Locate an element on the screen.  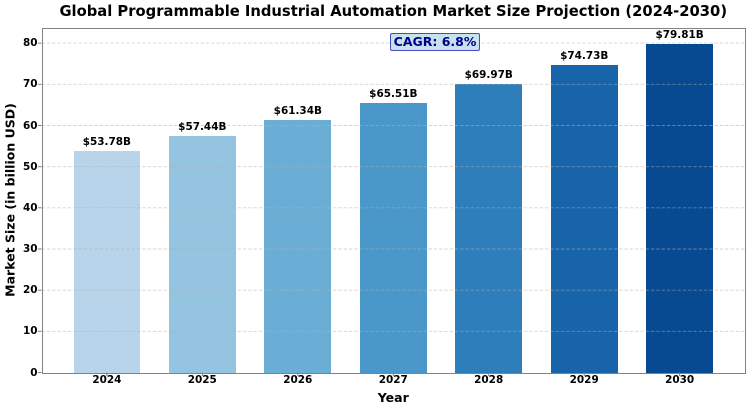
bar-2030 is located at coordinates (679, 208).